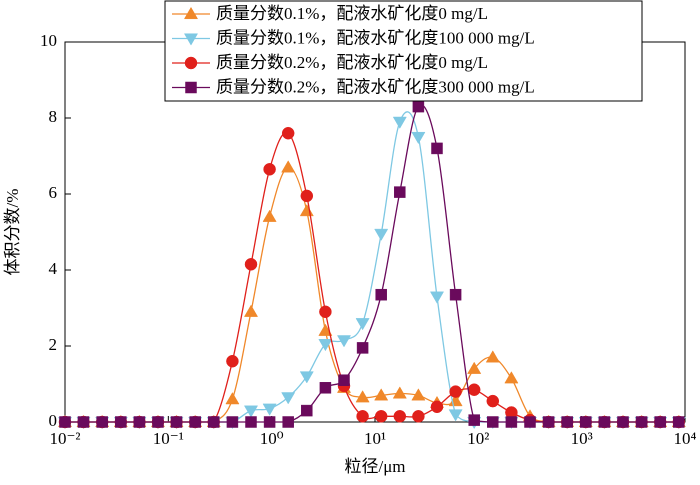  Describe the element at coordinates (12, 232) in the screenshot. I see `y-axis-label: 体积分数/%` at that location.